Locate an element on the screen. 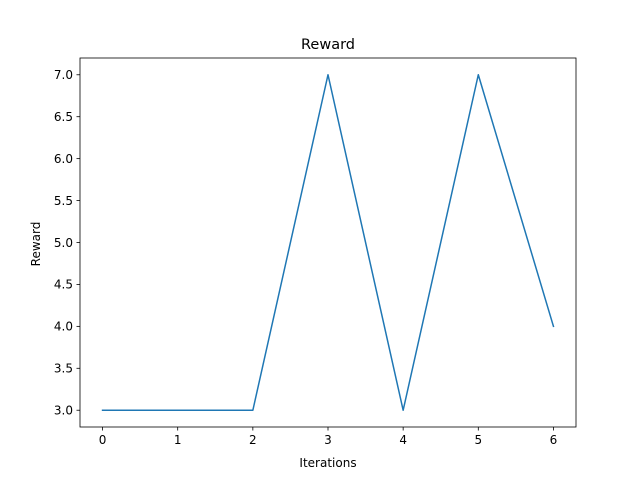 This screenshot has width=640, height=484. y-axis-label: Reward is located at coordinates (36, 244).